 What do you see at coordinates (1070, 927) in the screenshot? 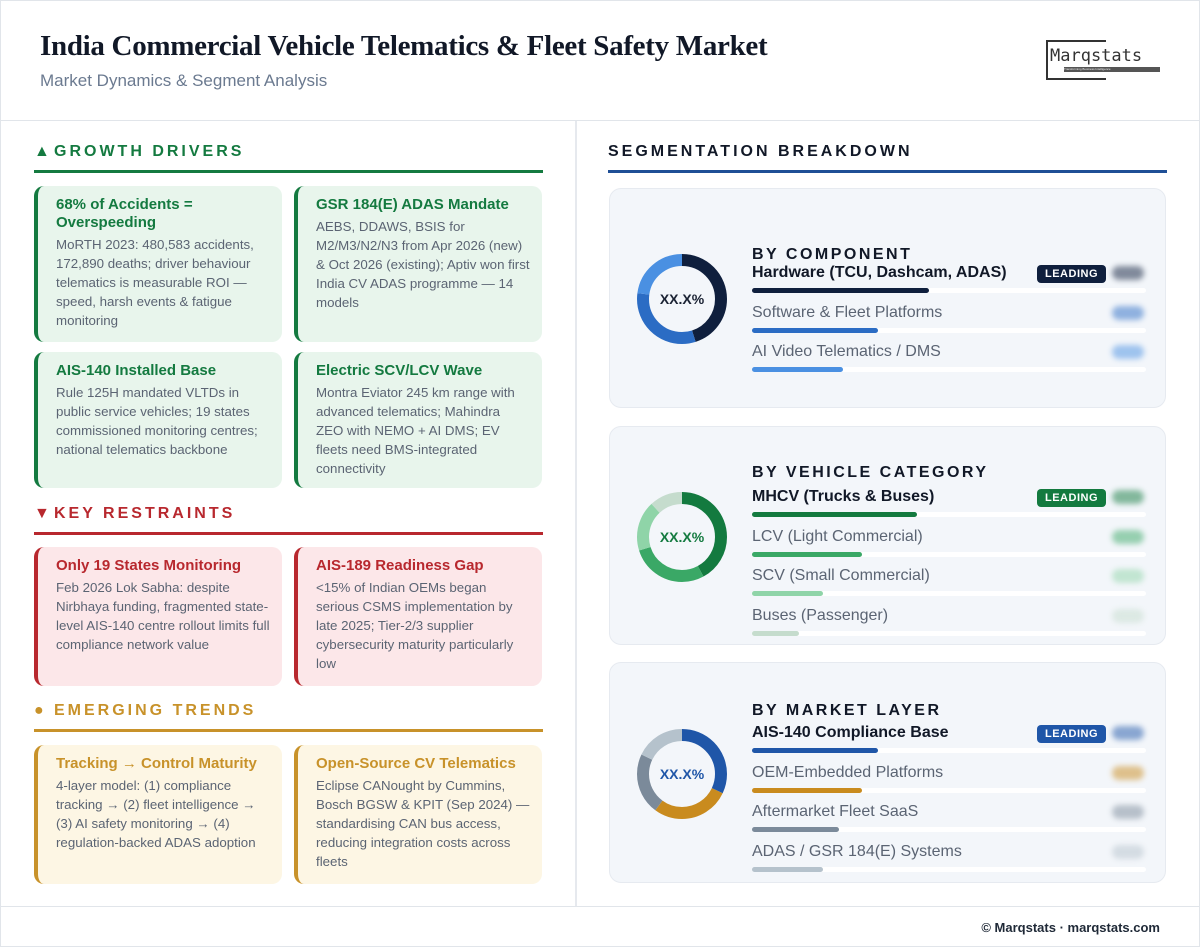
I see `footer-copyright: © Marqstats · marqstats.com` at bounding box center [1070, 927].